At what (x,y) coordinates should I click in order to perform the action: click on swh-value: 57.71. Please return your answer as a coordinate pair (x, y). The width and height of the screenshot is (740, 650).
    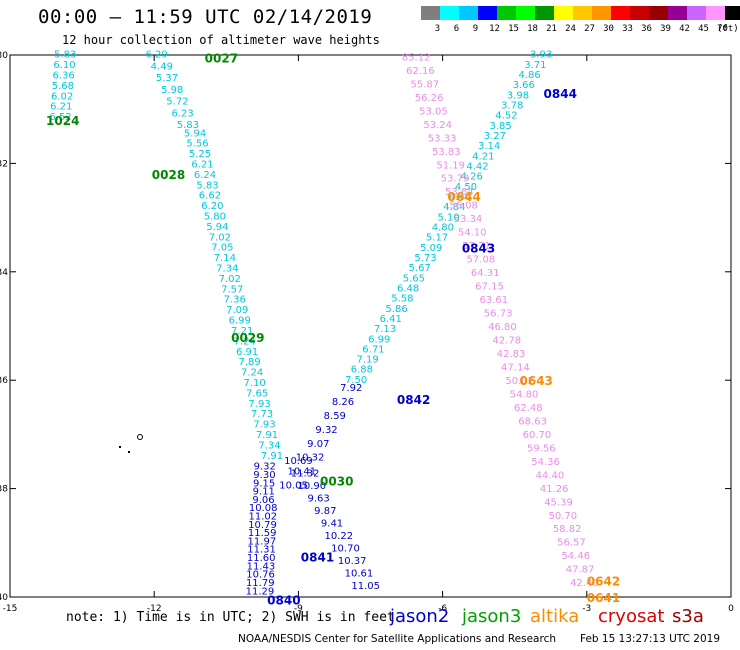
    Looking at the image, I should click on (476, 246).